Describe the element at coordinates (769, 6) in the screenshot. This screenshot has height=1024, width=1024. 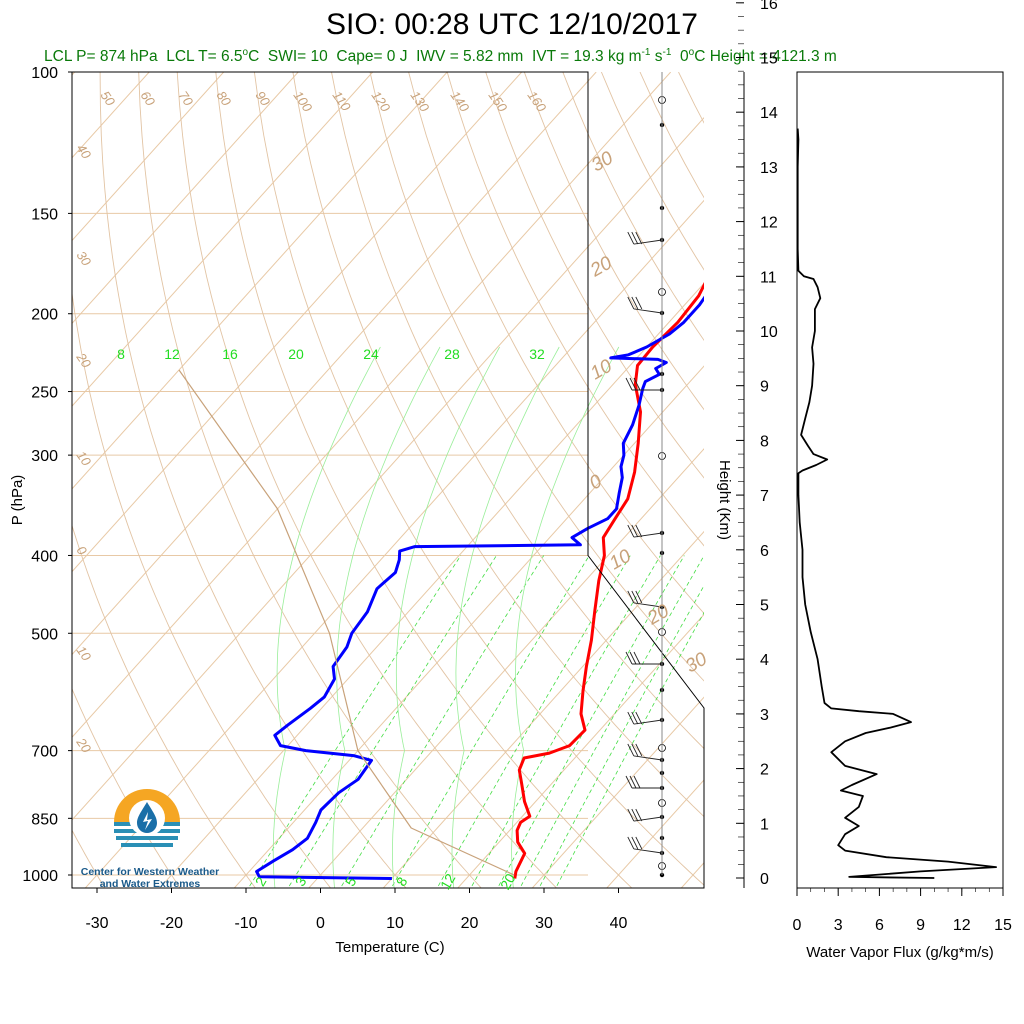
I see `height-tick-label: 16` at that location.